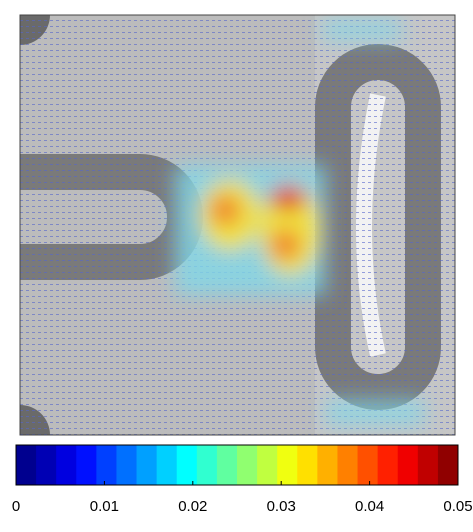 This screenshot has width=473, height=532. What do you see at coordinates (16, 506) in the screenshot?
I see `tick-label: 0` at bounding box center [16, 506].